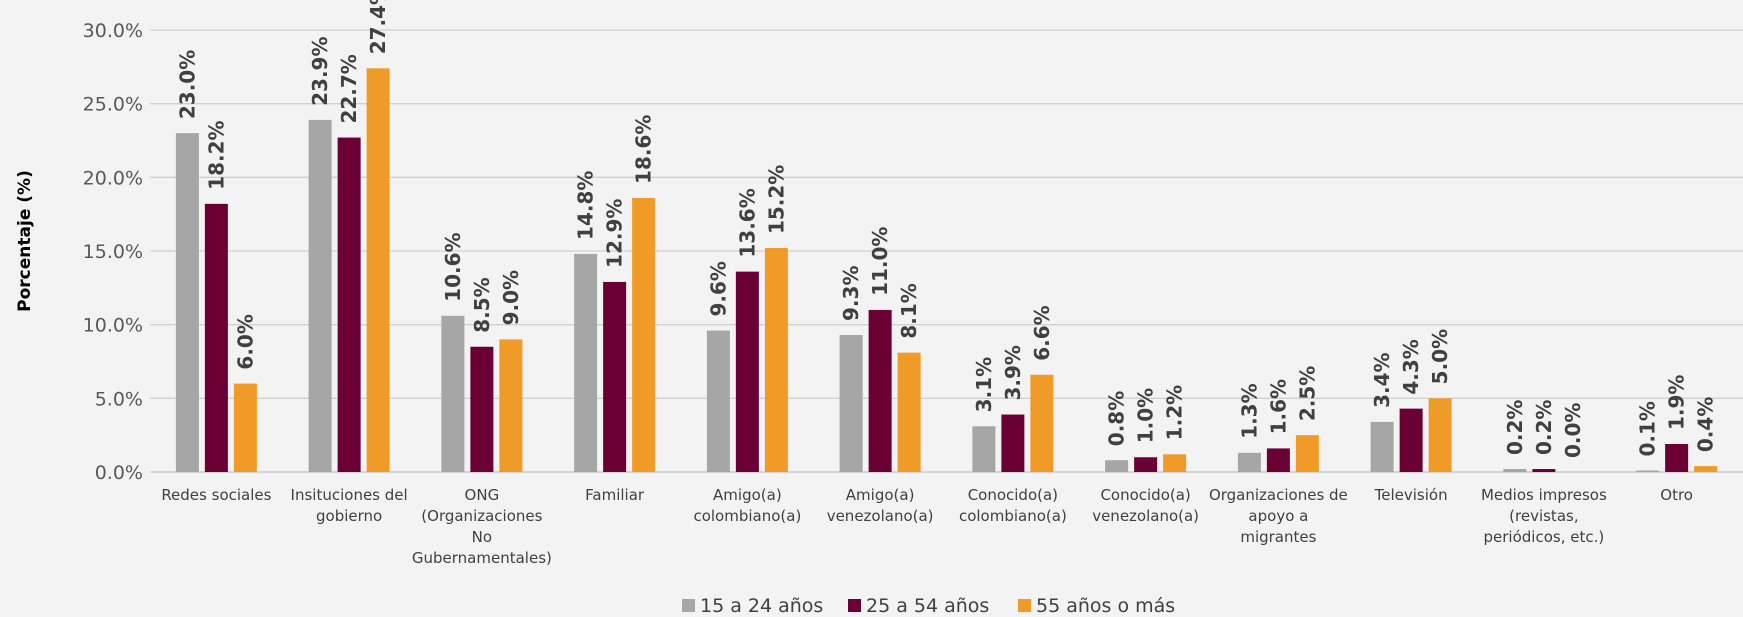 The image size is (1743, 617). Describe the element at coordinates (615, 495) in the screenshot. I see `x-category-label: Familiar` at that location.